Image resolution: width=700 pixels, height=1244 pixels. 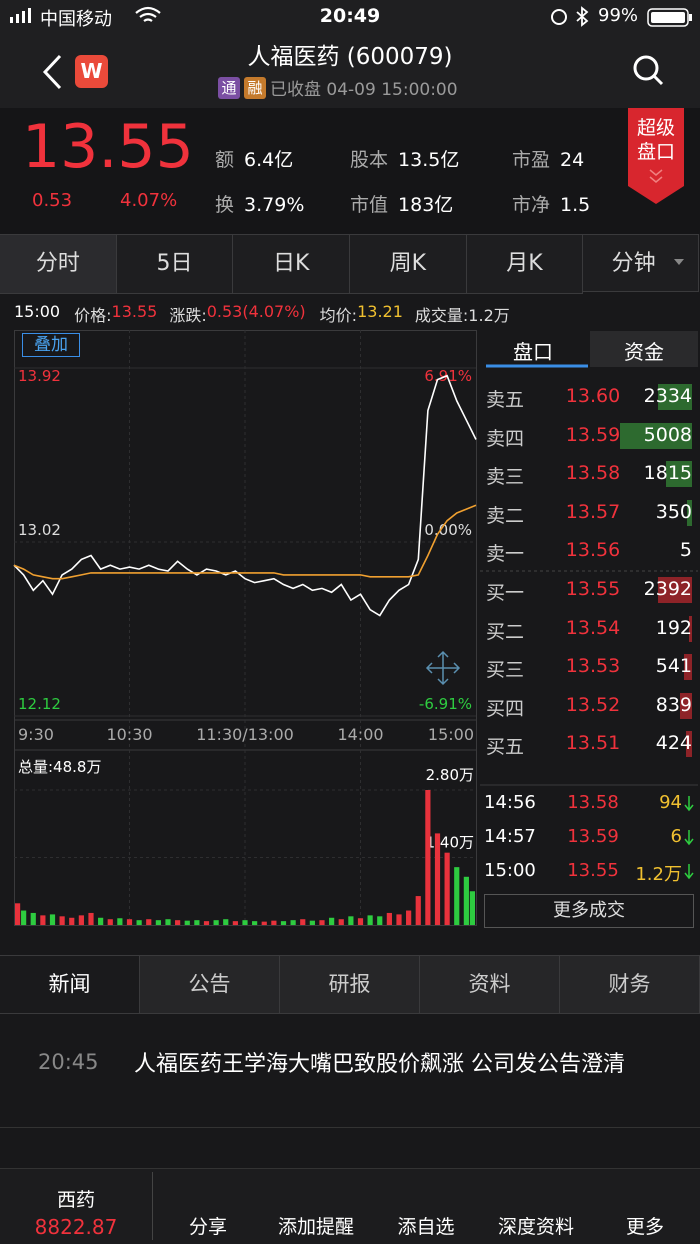 What do you see at coordinates (531, 160) in the screenshot?
I see `stat-label: 市盈` at bounding box center [531, 160].